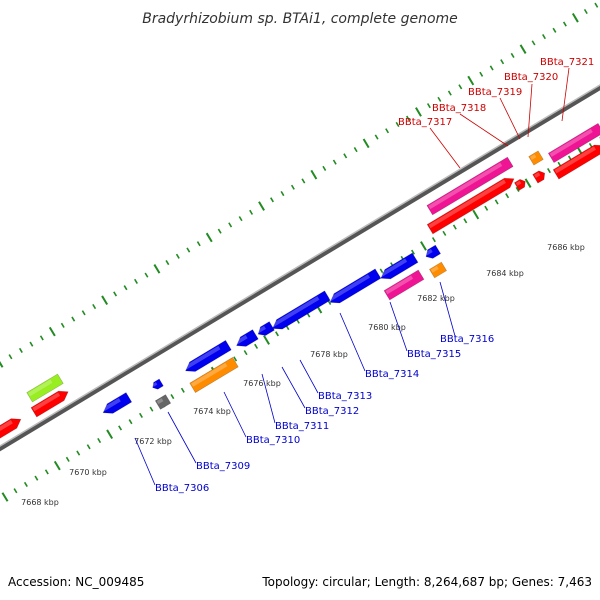  I want to click on gene-label: BBta_7310, so click(273, 440).